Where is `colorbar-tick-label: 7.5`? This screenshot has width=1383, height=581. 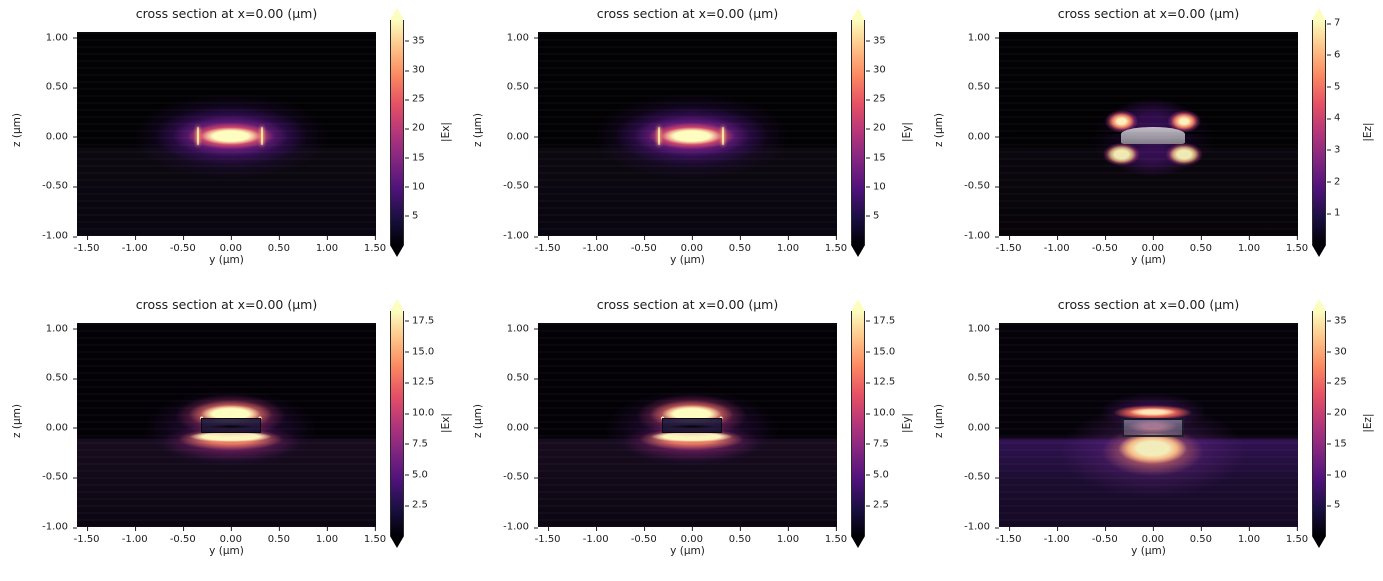
colorbar-tick-label: 7.5 is located at coordinates (877, 443).